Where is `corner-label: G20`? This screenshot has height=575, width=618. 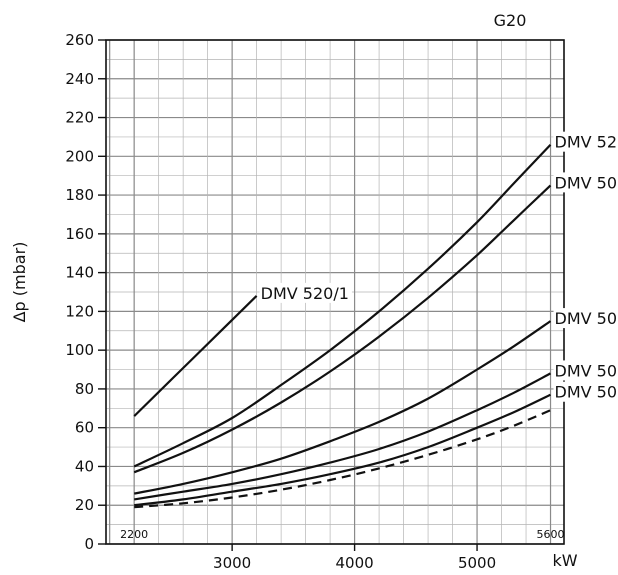
corner-label: G20 is located at coordinates (510, 20).